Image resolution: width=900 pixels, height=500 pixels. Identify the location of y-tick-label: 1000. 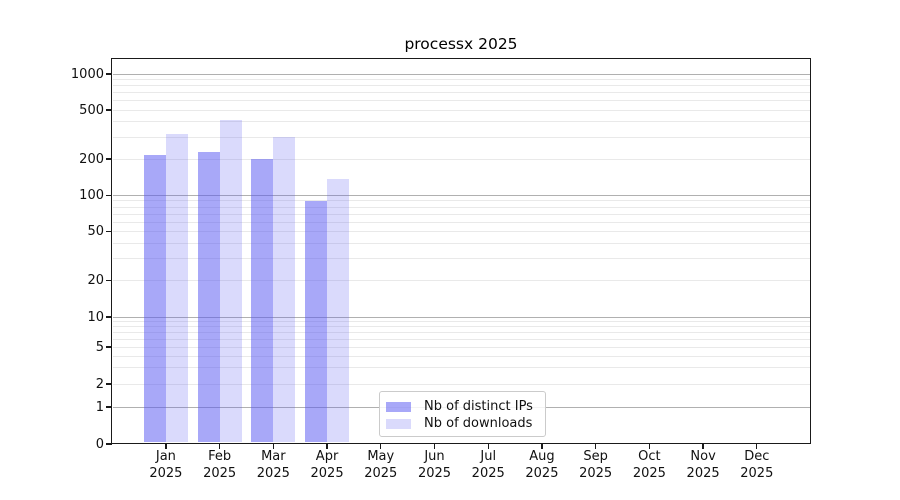
(87, 74).